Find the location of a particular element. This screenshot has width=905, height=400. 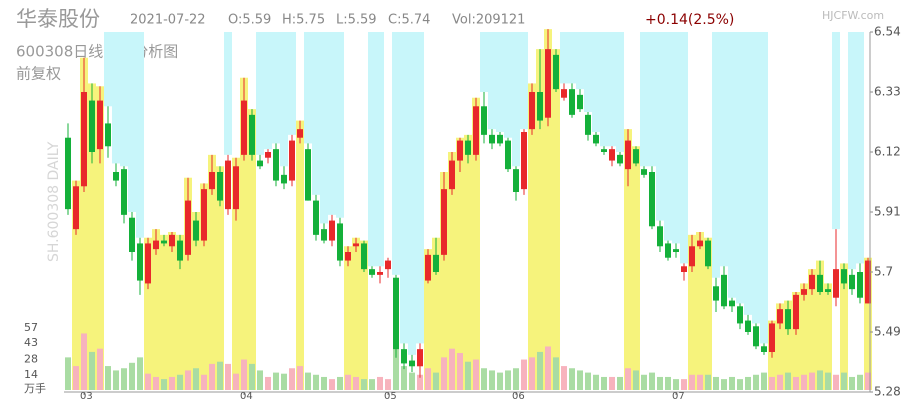

volume-unit: 万手 is located at coordinates (35, 388).